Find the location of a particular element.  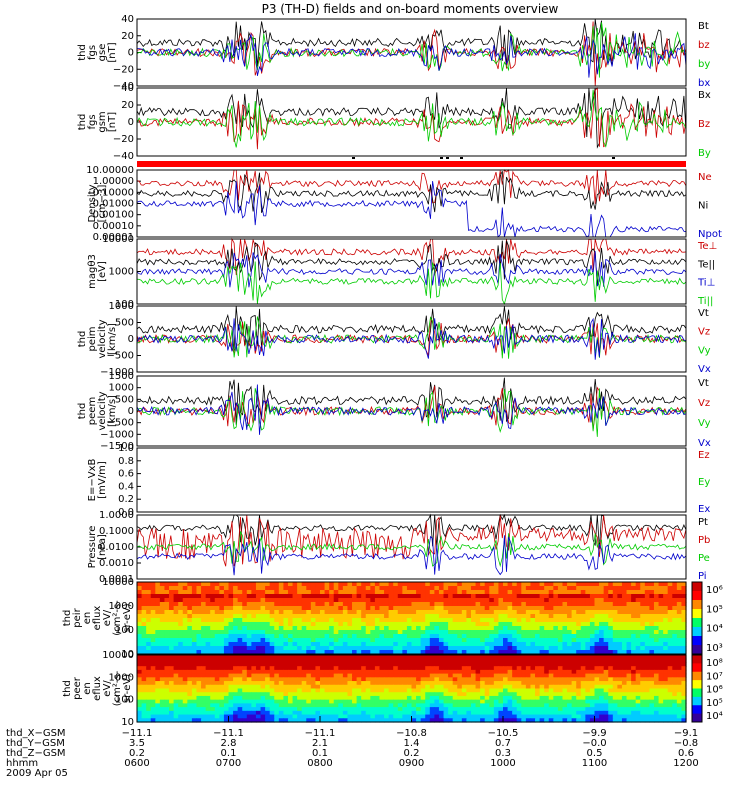

y-tick-label: 1500 is located at coordinates (121, 376).